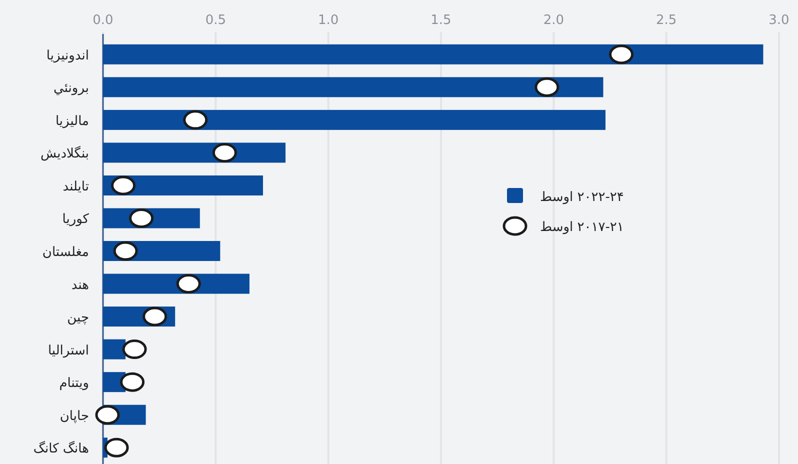 The image size is (798, 464). I want to click on x-tick-label: 2.5, so click(666, 20).